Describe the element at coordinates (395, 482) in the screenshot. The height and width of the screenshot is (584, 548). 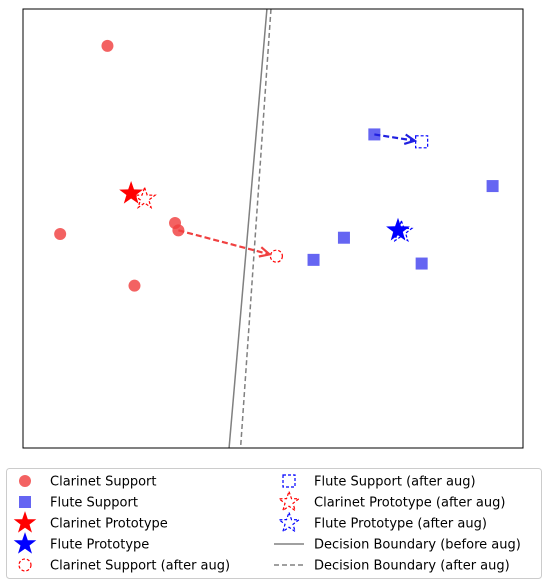
I see `legend-label-flute-support-after-aug: Flute Support (after aug)` at that location.